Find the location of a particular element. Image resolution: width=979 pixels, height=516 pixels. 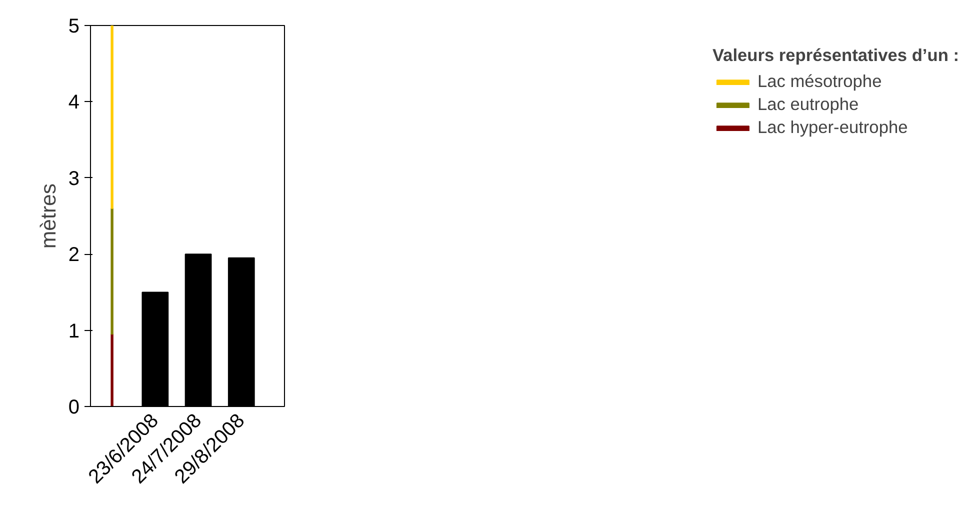

y-tick-label: 3 is located at coordinates (74, 179).